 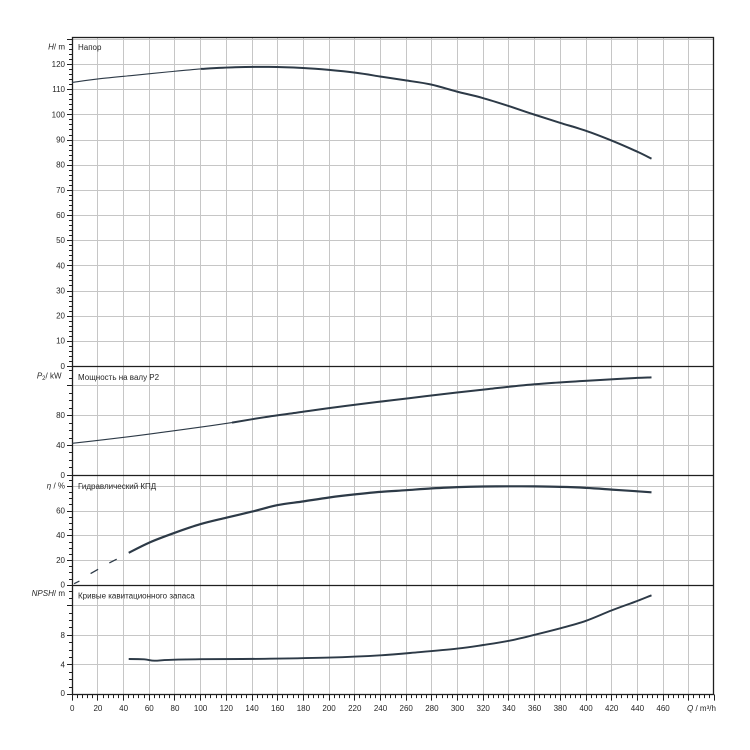 What do you see at coordinates (60, 290) in the screenshot?
I see `svg-text: 30` at bounding box center [60, 290].